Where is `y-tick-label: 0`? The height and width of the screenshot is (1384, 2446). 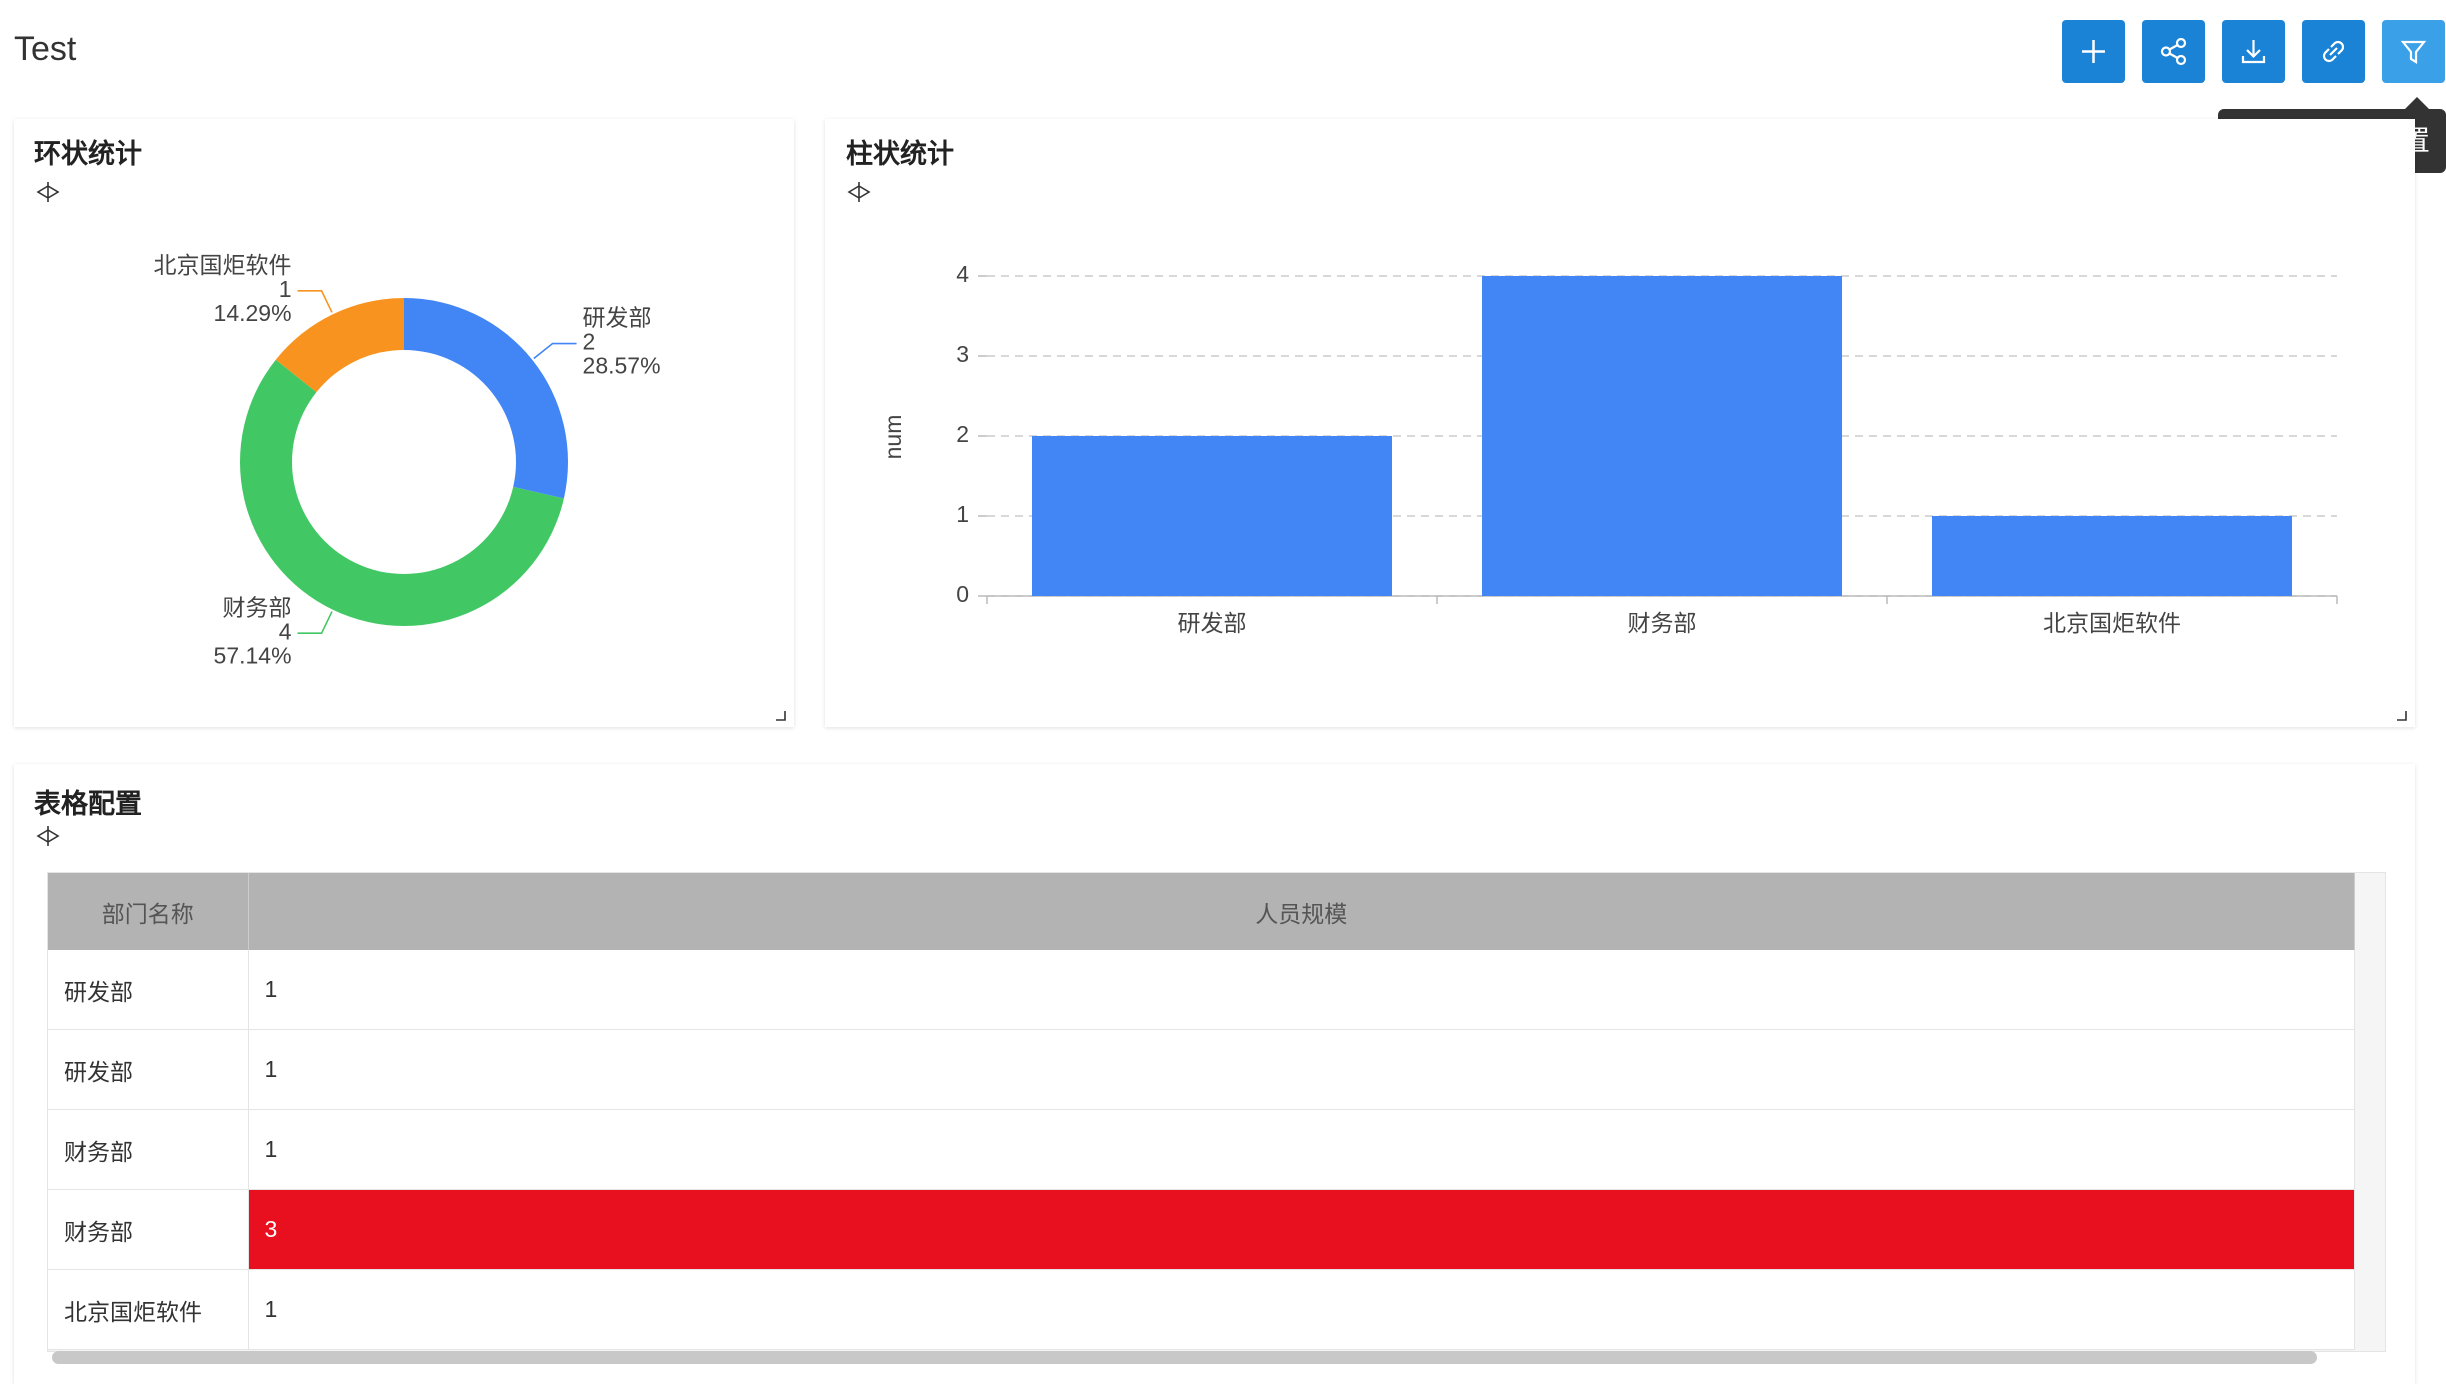 y-tick-label: 0 is located at coordinates (962, 594).